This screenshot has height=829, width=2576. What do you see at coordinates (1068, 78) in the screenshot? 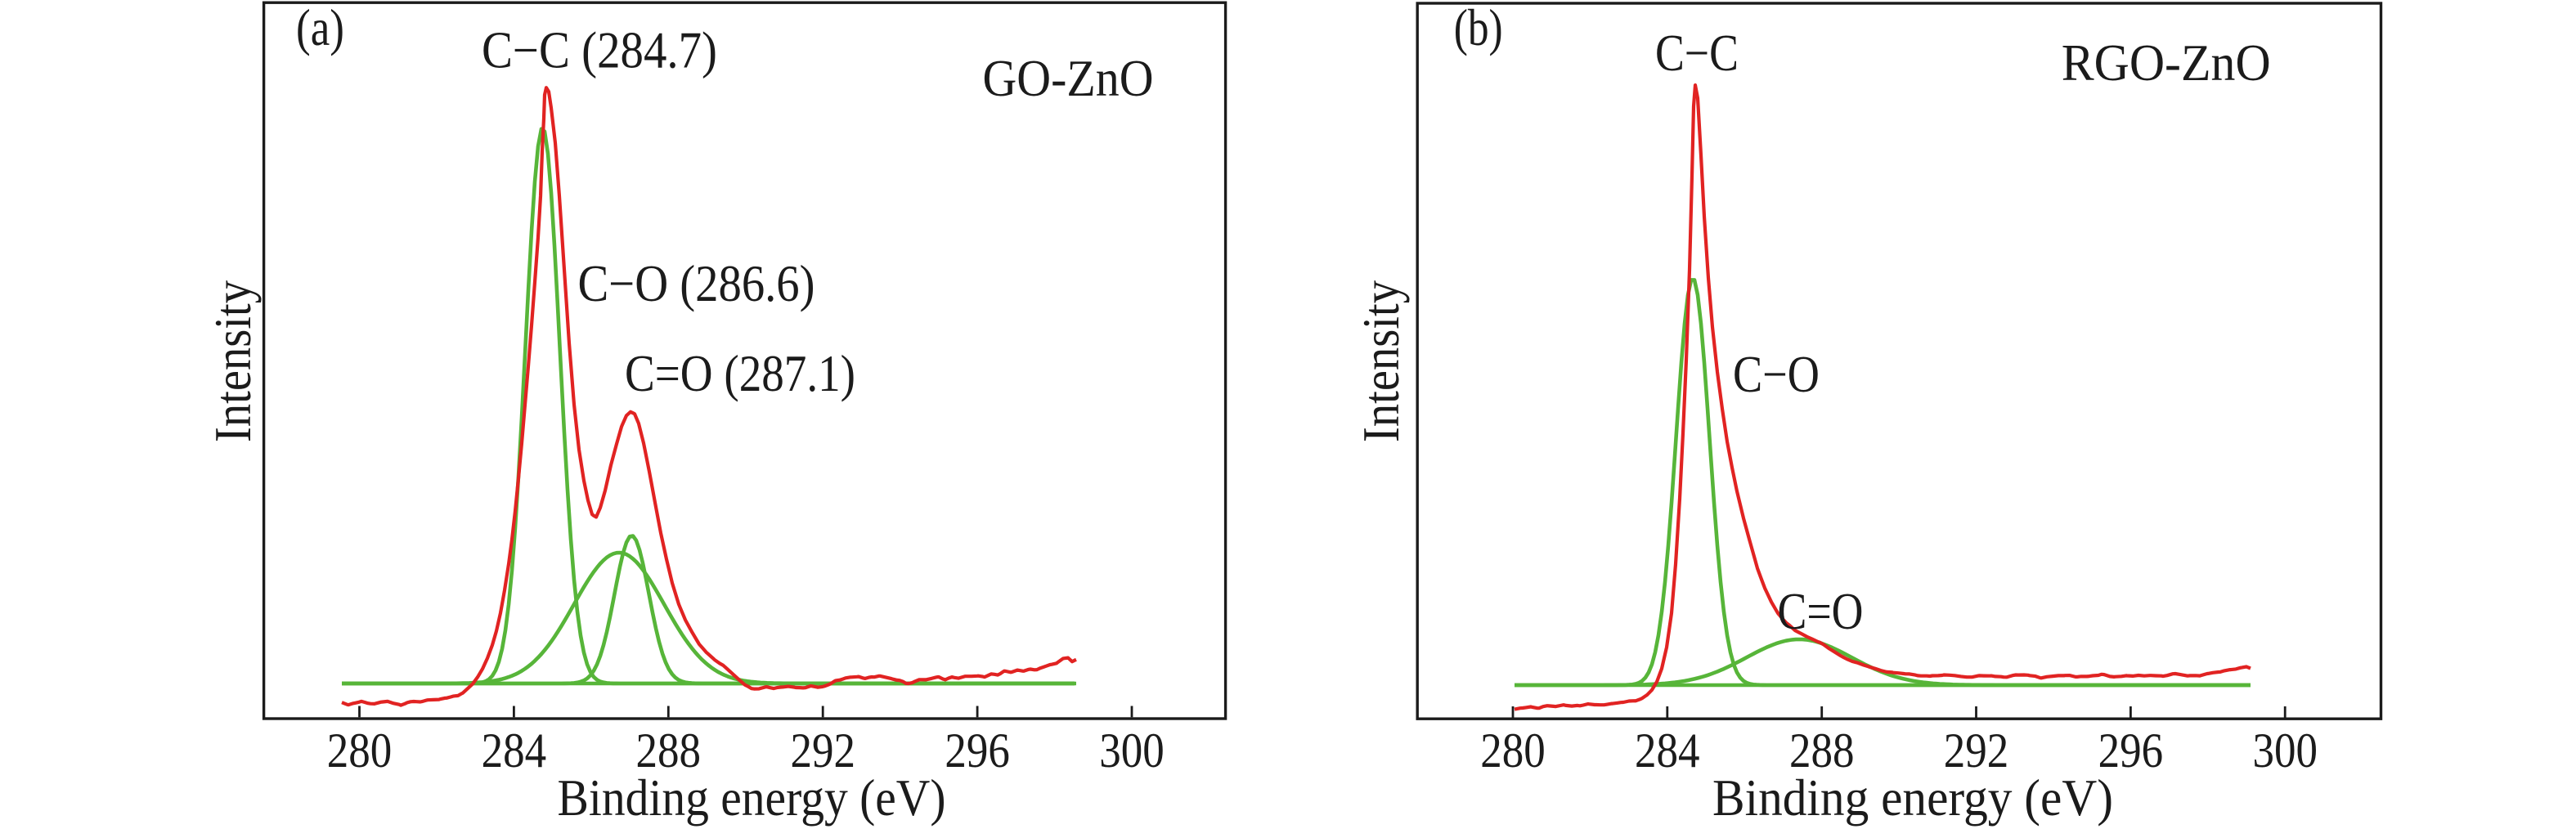
I see `svg-text: GO-ZnO` at bounding box center [1068, 78].